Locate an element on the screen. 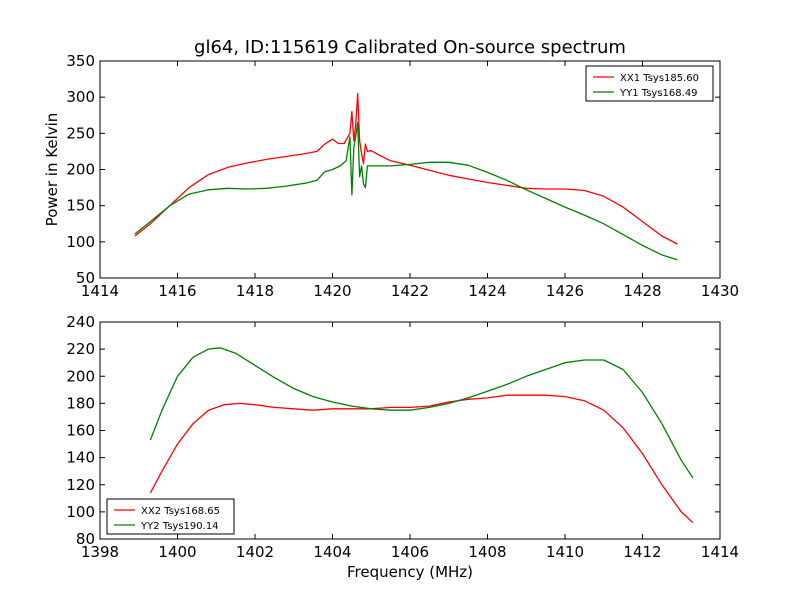 This screenshot has height=600, width=800. x-tick-label: 1410 is located at coordinates (565, 552).